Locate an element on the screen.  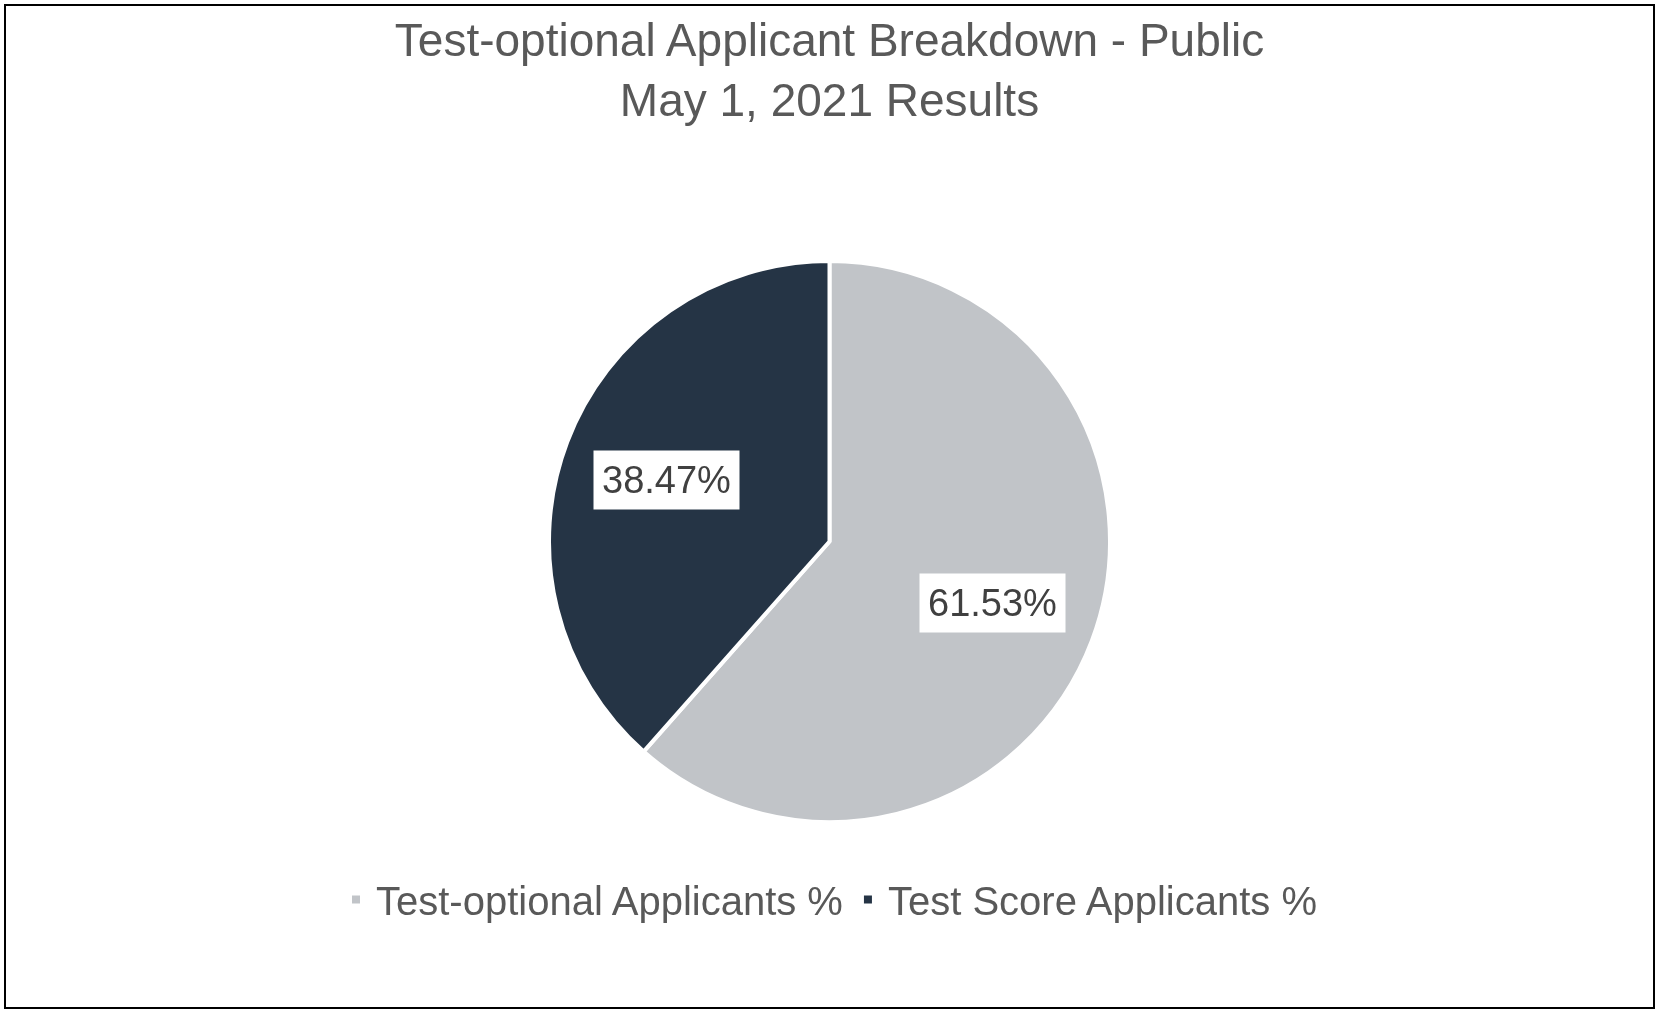
chart-title: Test-optional Applicant Breakdown - Public is located at coordinates (829, 40).